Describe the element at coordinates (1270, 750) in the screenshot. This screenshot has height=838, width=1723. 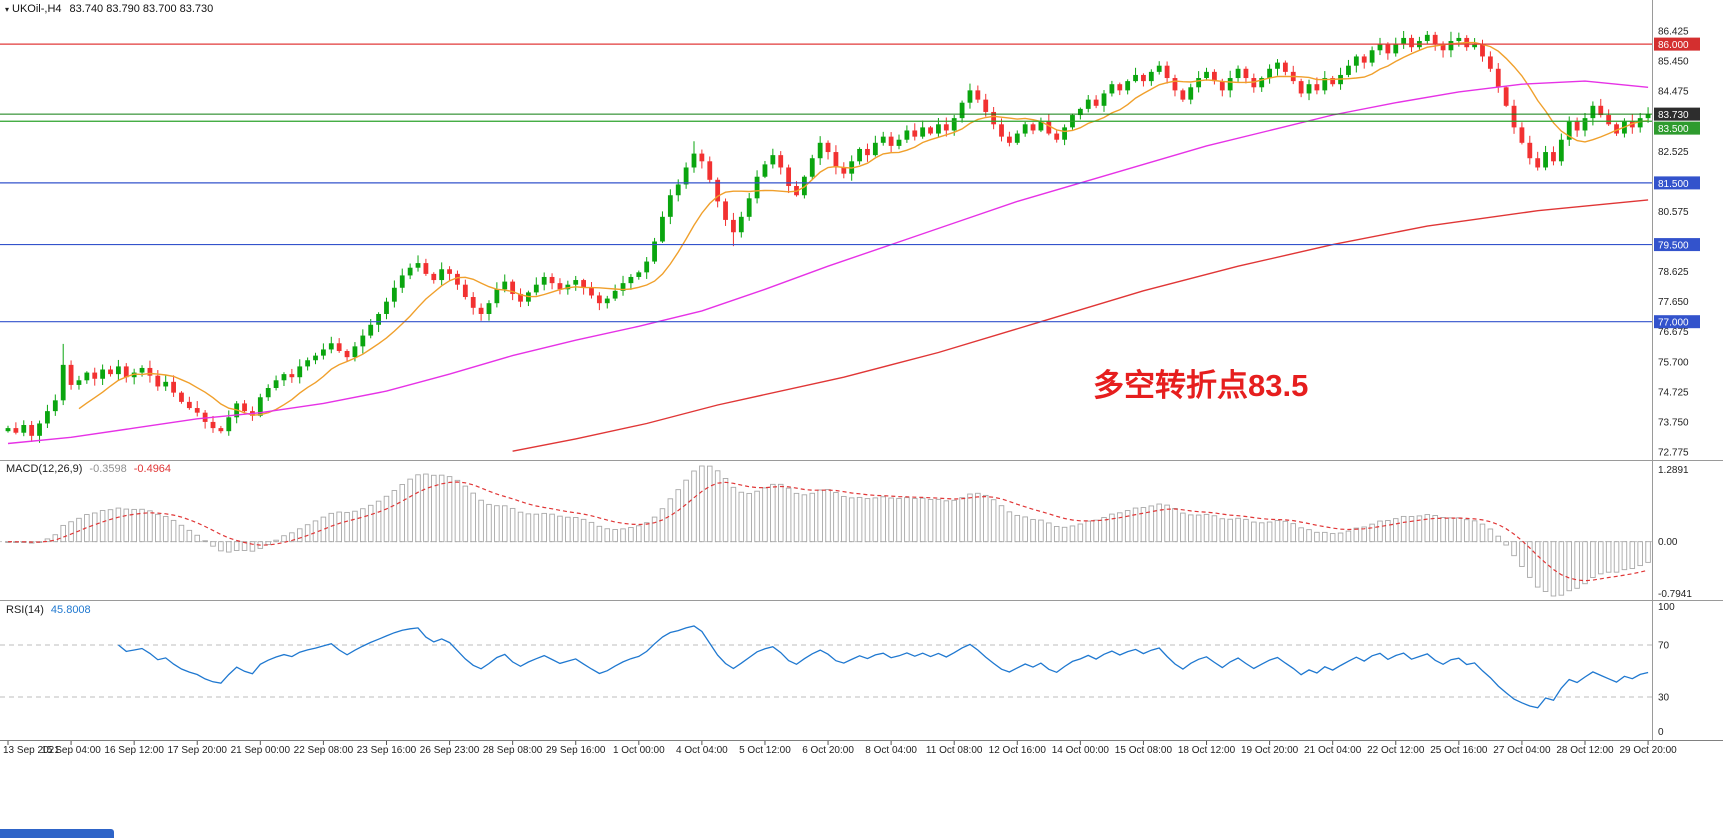
I see `svg-text: 19 Oct 20:00` at that location.